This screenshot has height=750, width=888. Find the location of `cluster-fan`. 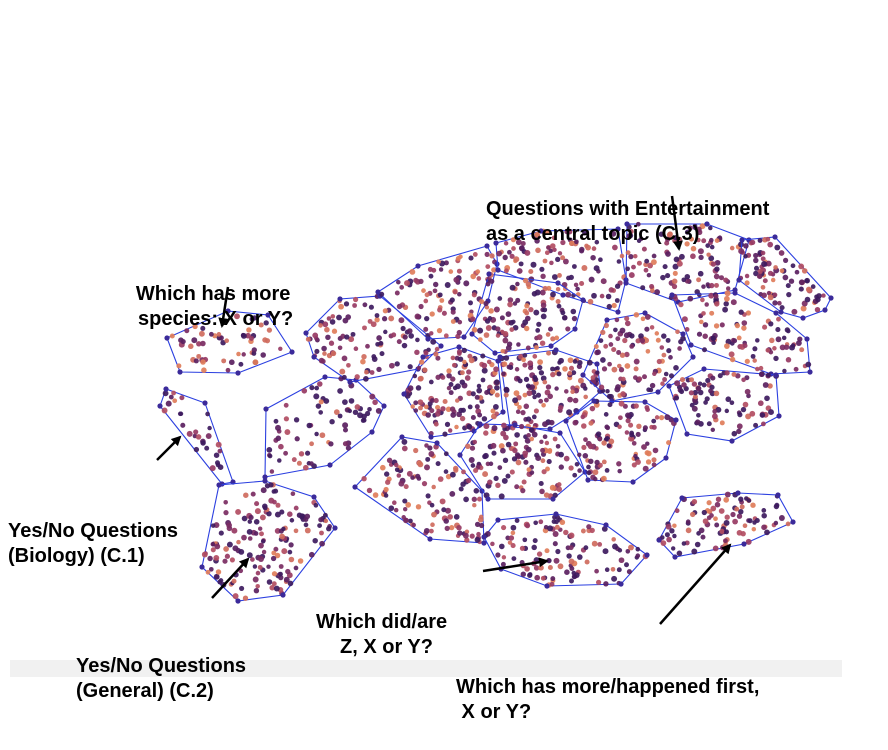

cluster-fan is located at coordinates (324, 427).